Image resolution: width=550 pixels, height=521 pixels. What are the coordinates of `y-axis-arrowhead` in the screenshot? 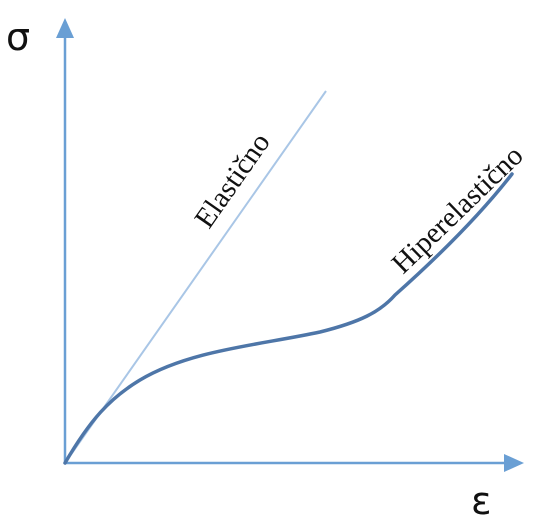 It's located at (65, 28).